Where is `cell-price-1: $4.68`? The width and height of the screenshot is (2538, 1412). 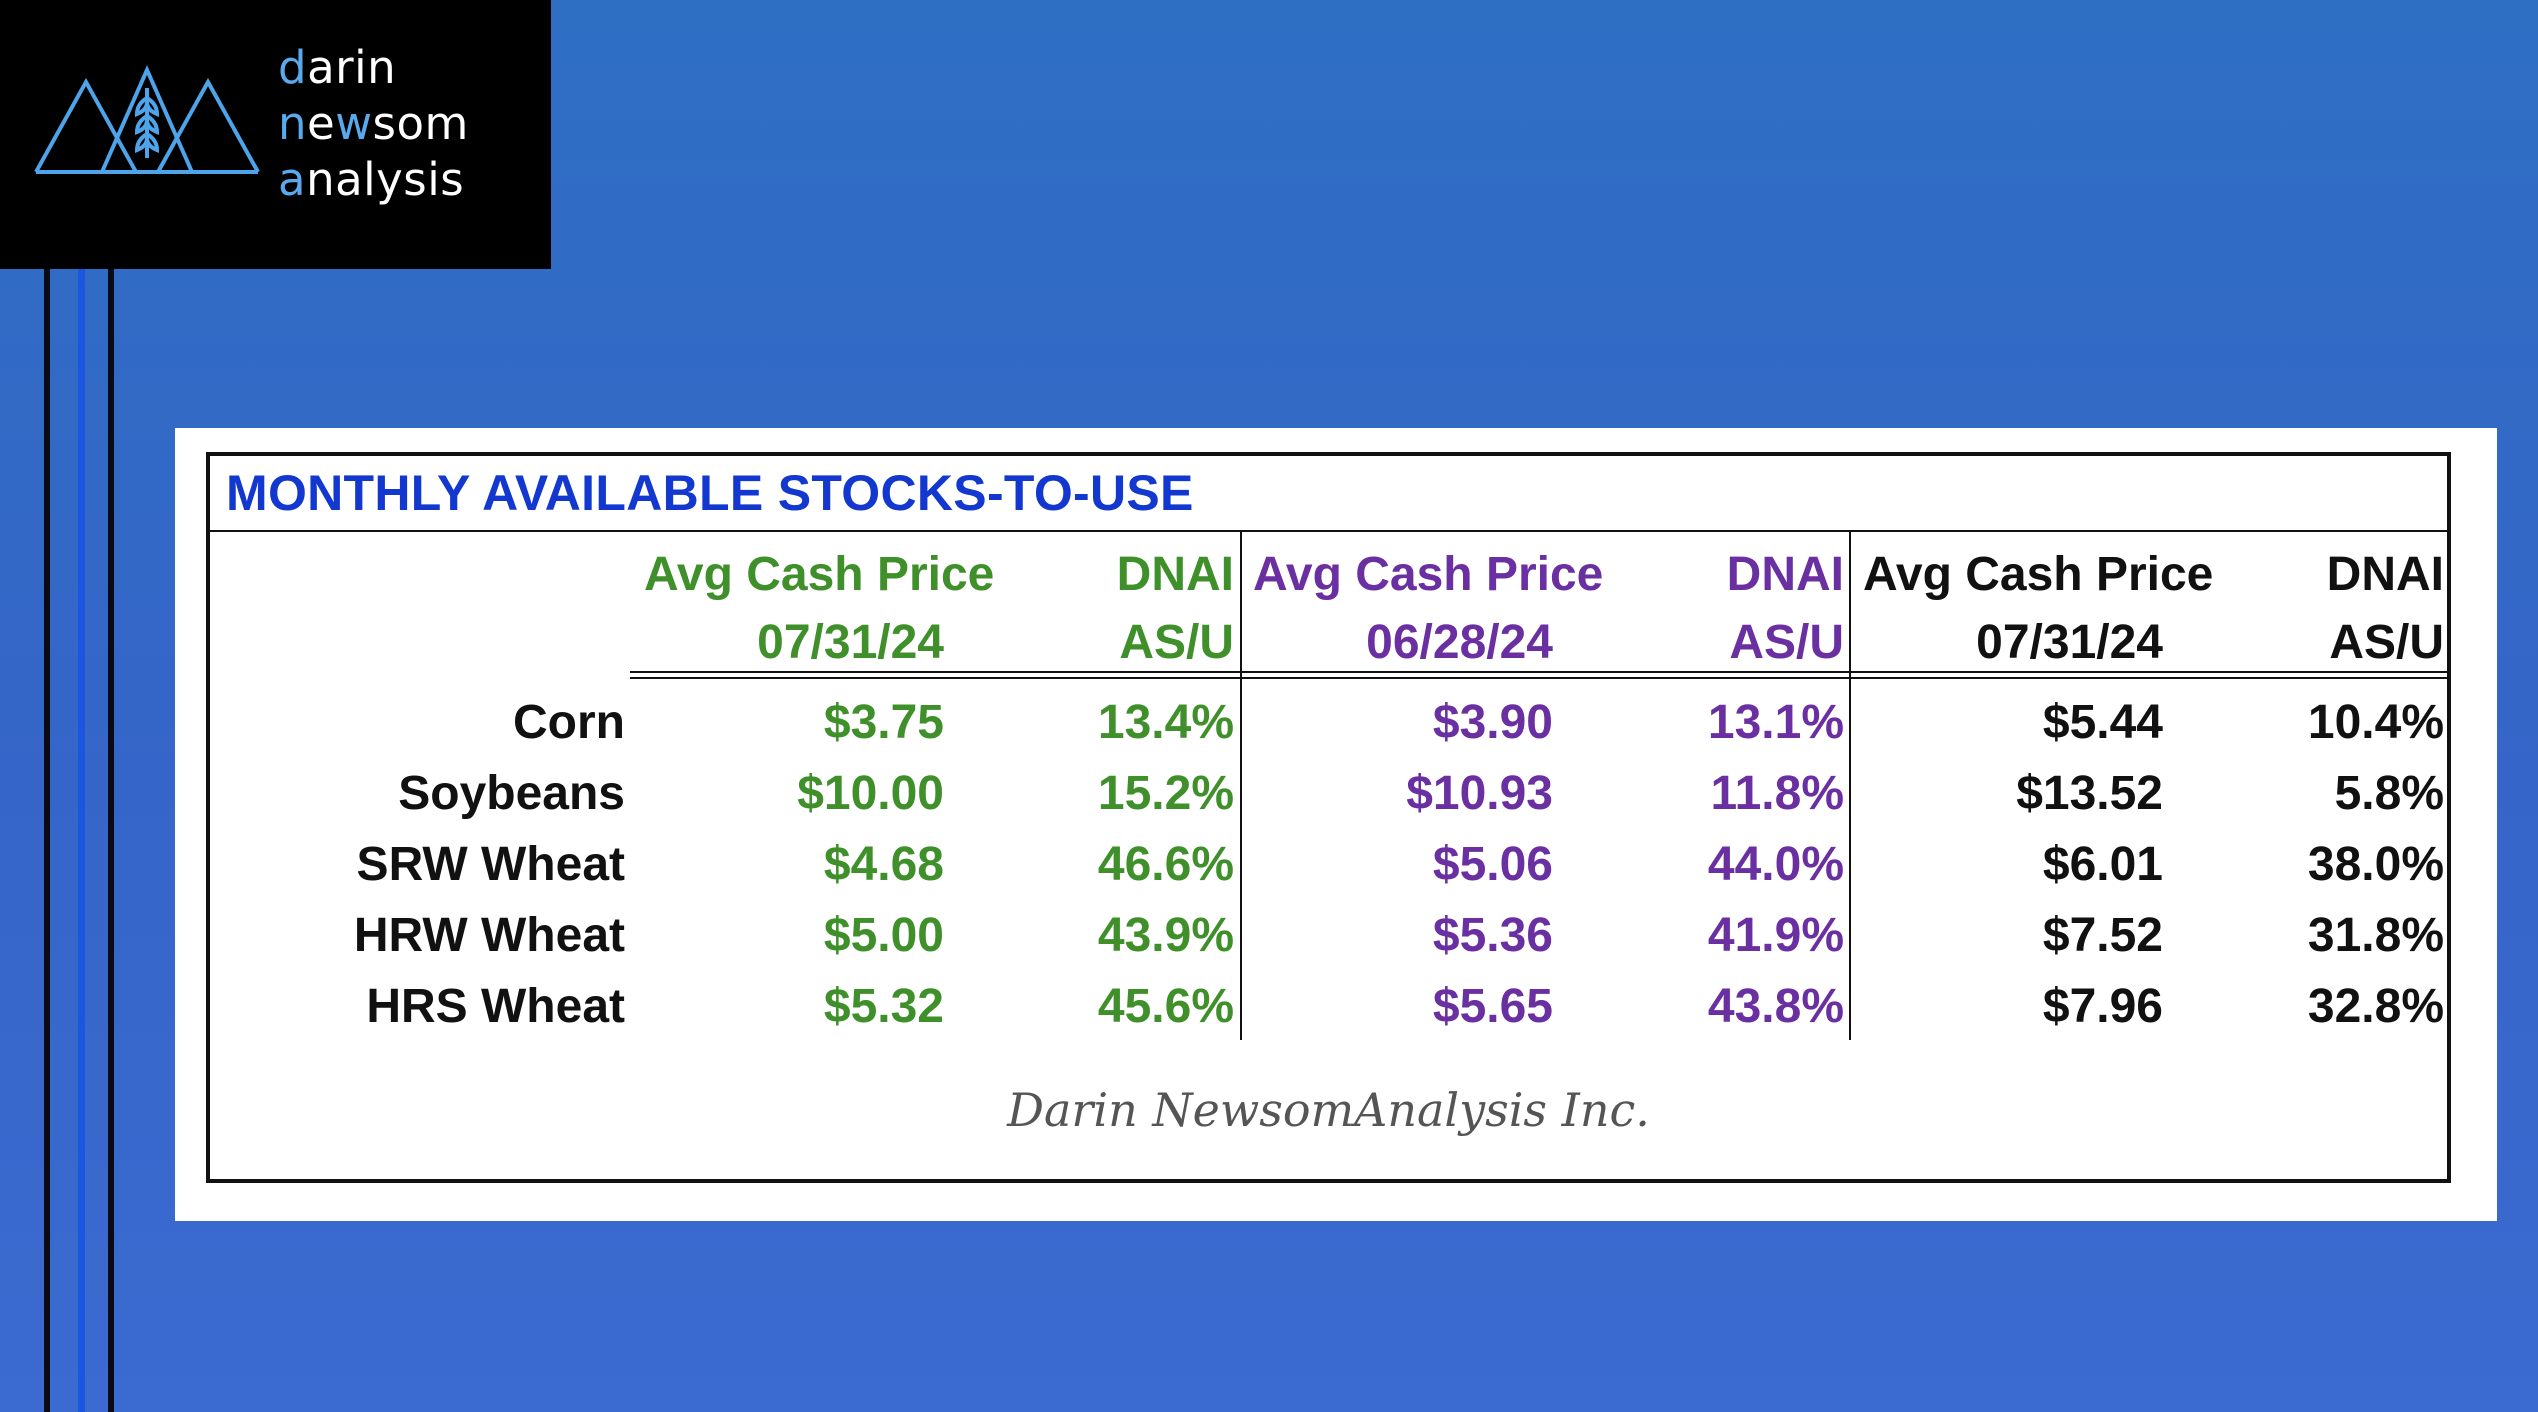 cell-price-1: $4.68 is located at coordinates (883, 864).